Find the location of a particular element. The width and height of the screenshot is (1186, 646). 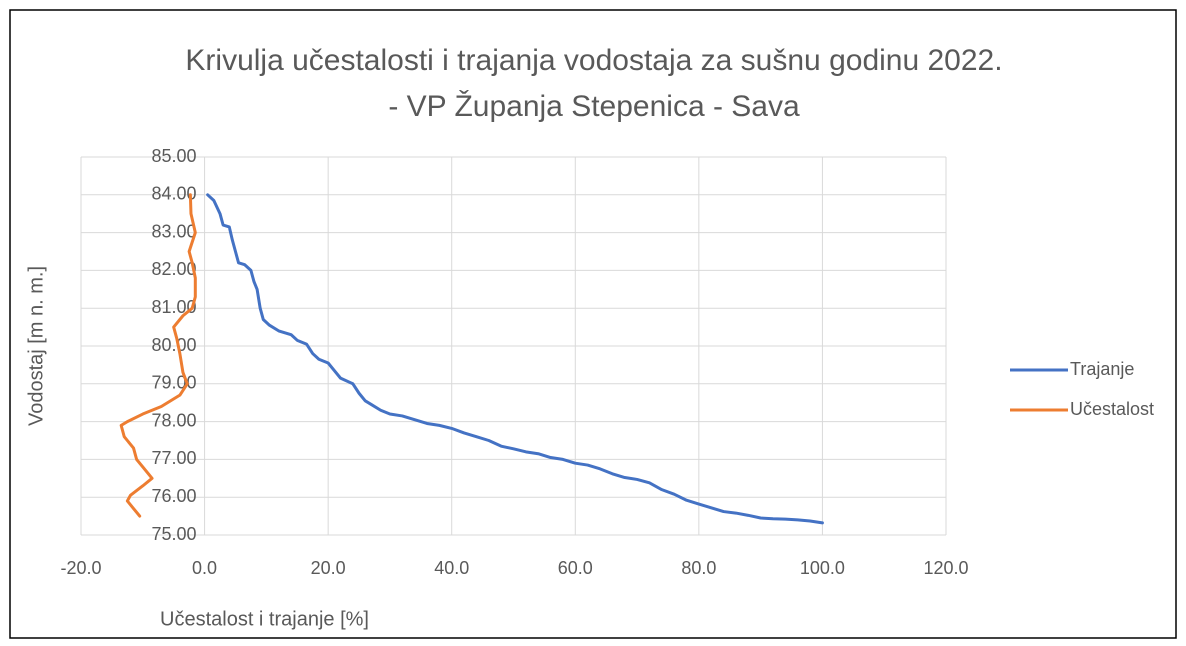

y-tick-label: 85.00 is located at coordinates (174, 156).